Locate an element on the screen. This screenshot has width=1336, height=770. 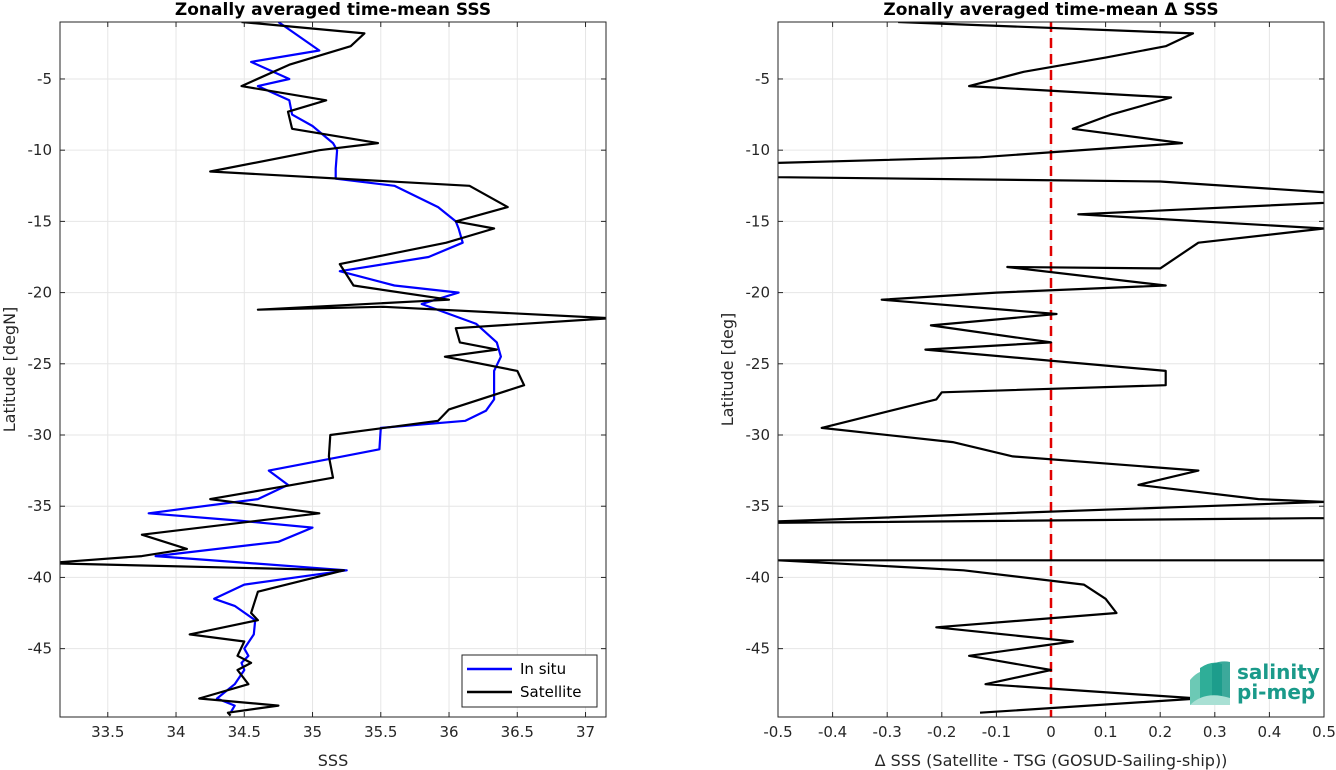
right-x-tick-label: -0.5 is located at coordinates (777, 732).